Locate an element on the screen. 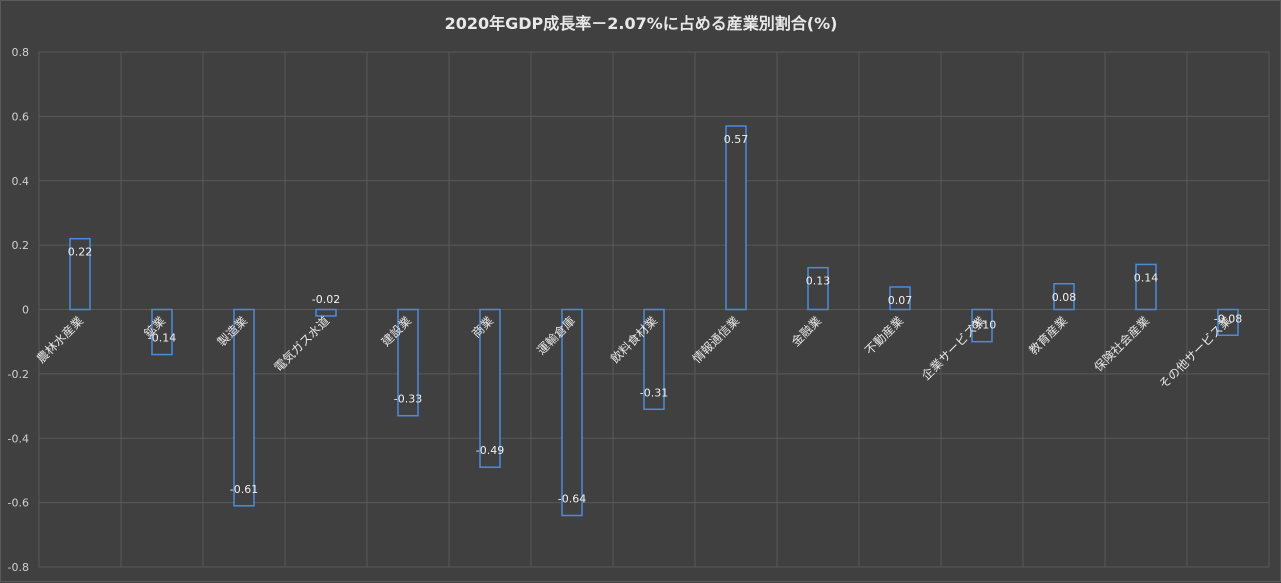 This screenshot has height=583, width=1281. data-label: 0.22 is located at coordinates (80, 252).